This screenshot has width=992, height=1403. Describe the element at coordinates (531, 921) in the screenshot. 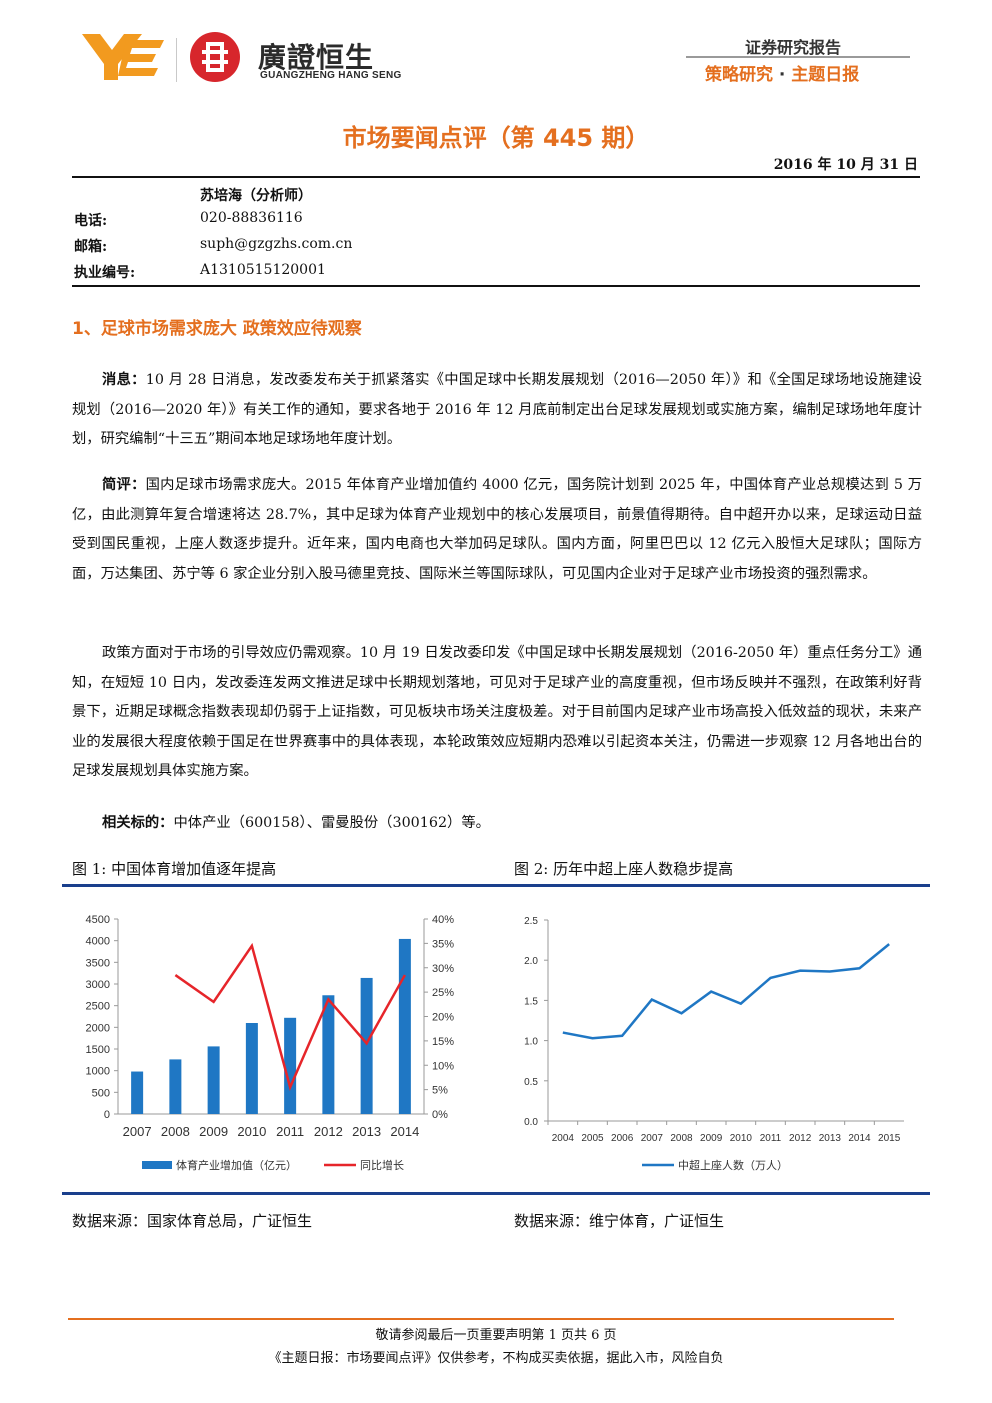

I see `y-tick-label: 2.5` at that location.